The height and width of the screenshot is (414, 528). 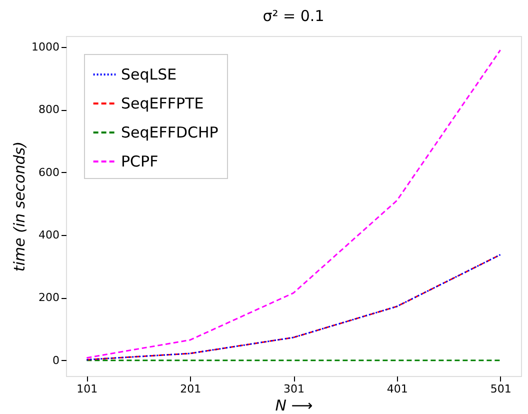 I want to click on y-tick-label: 600, so click(x=49, y=172).